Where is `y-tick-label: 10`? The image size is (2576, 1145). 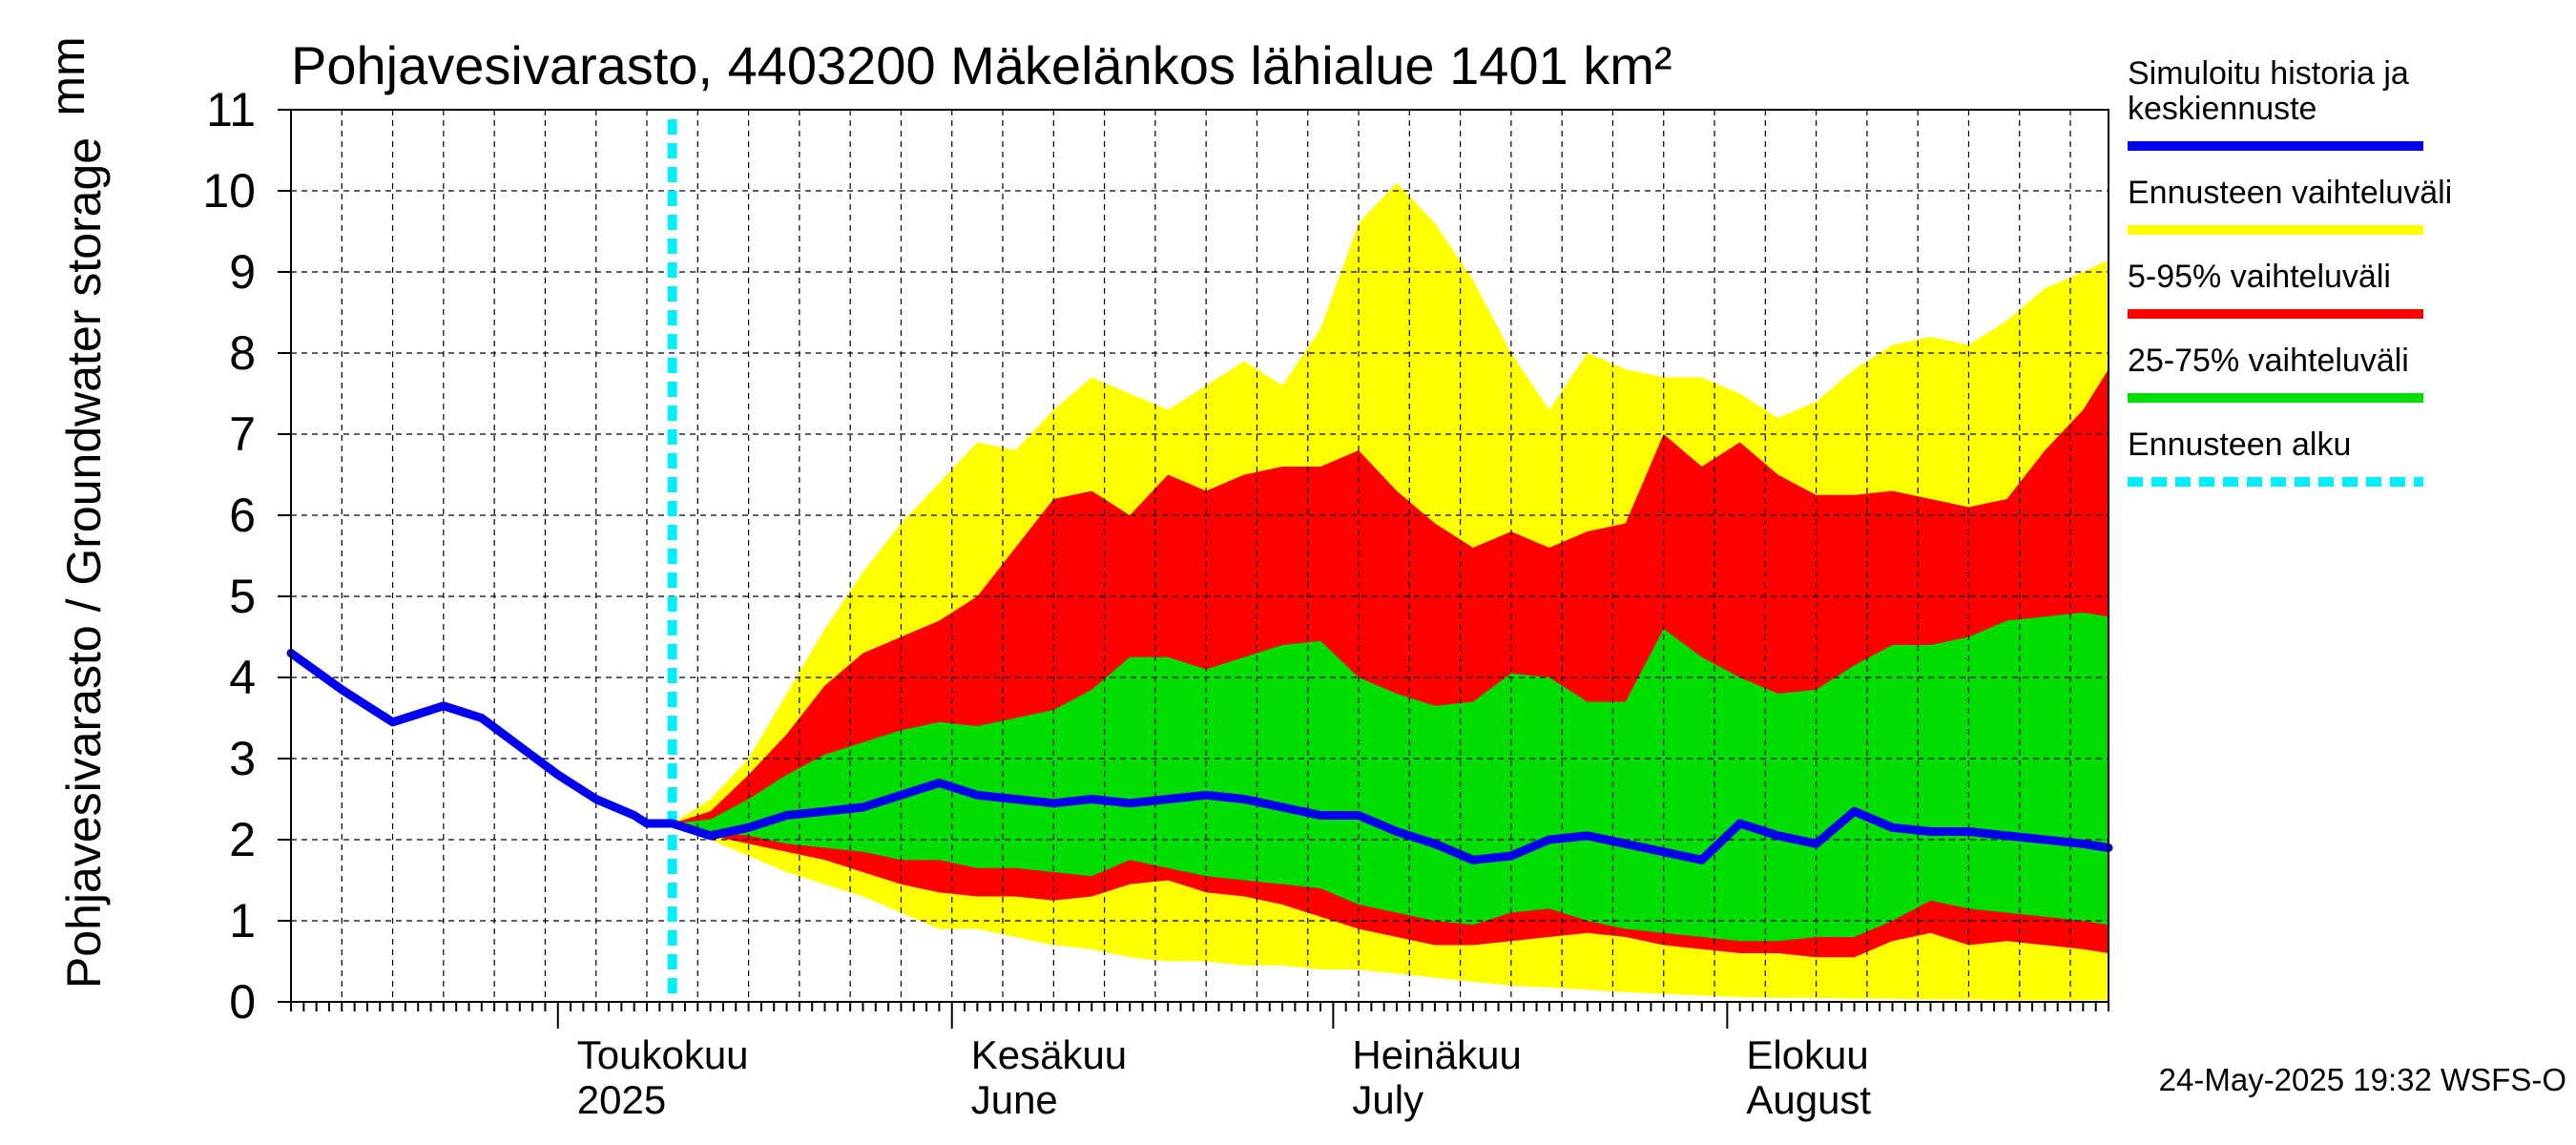 y-tick-label: 10 is located at coordinates (229, 191).